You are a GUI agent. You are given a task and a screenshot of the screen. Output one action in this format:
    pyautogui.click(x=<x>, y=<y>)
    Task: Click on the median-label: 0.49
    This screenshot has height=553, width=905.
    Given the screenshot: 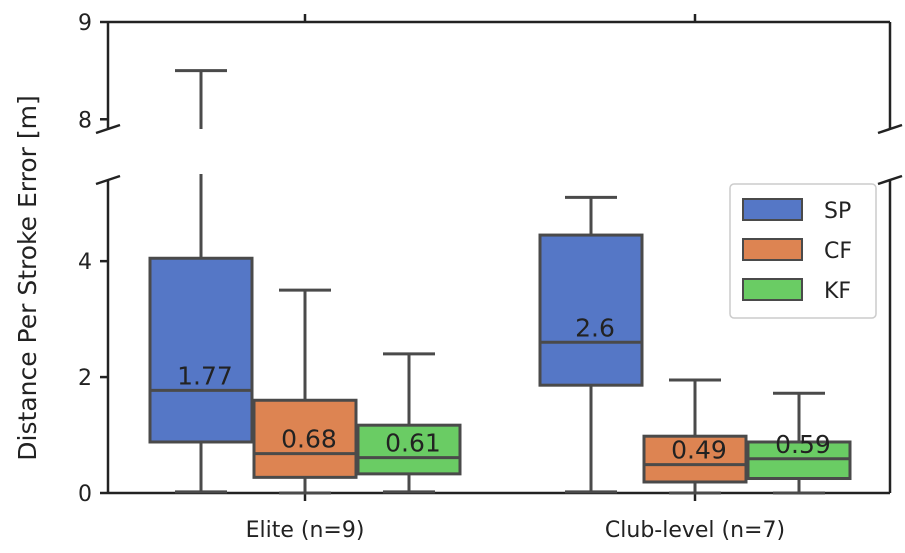 What is the action you would take?
    pyautogui.click(x=699, y=450)
    